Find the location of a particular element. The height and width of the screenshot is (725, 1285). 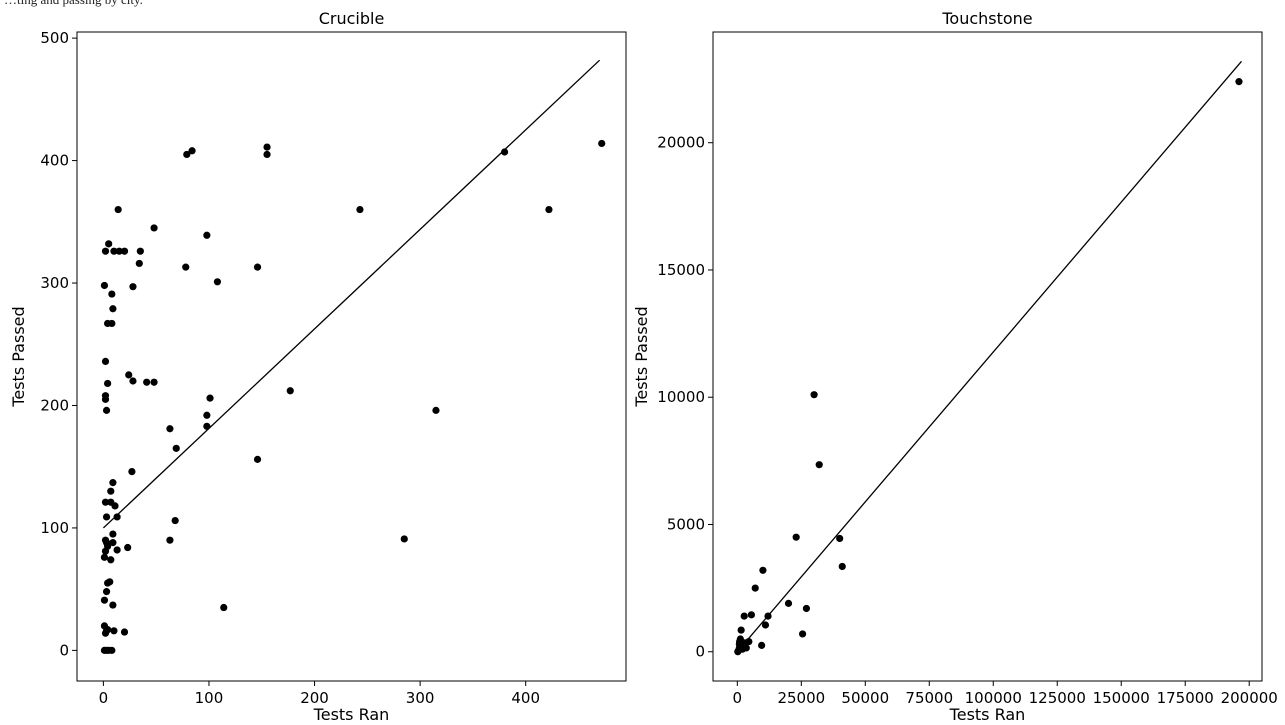

y-axis-label: Tests Passed is located at coordinates (18, 356).